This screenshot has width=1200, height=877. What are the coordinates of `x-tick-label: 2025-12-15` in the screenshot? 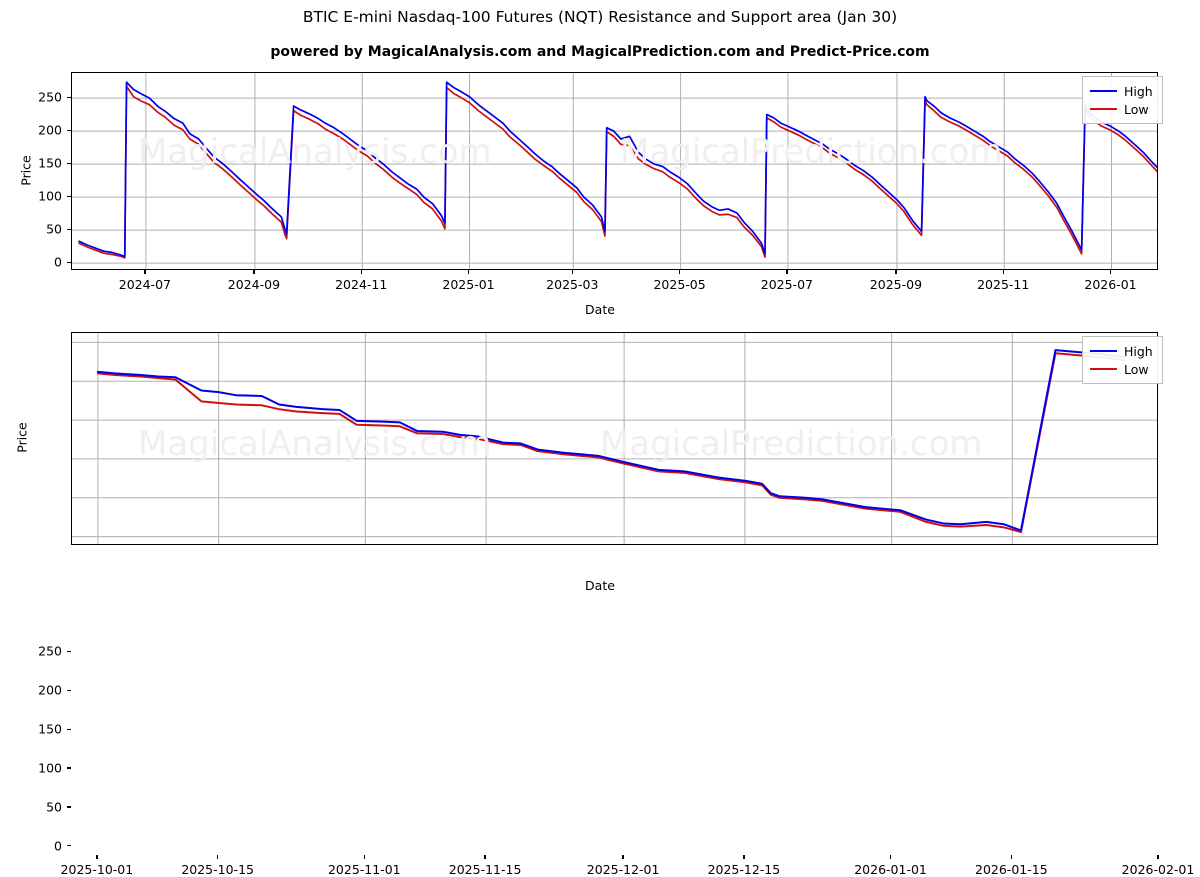 It's located at (744, 869).